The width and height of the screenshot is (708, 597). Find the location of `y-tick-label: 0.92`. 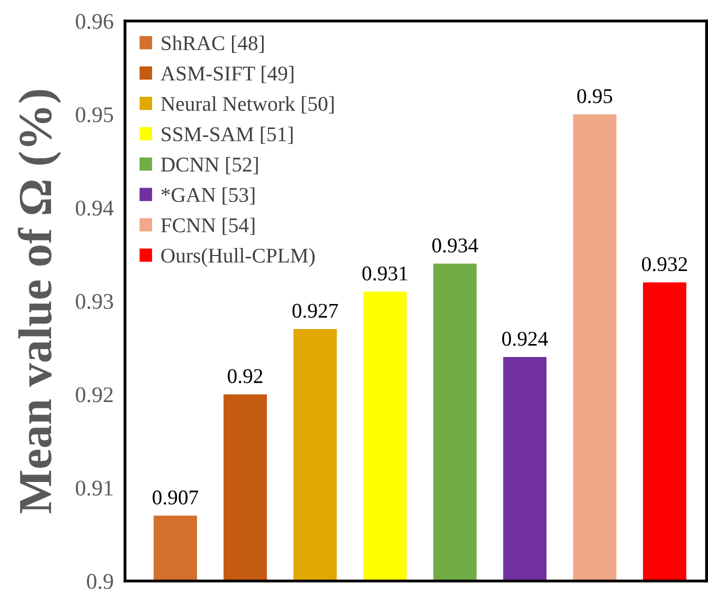

y-tick-label: 0.92 is located at coordinates (94, 394).